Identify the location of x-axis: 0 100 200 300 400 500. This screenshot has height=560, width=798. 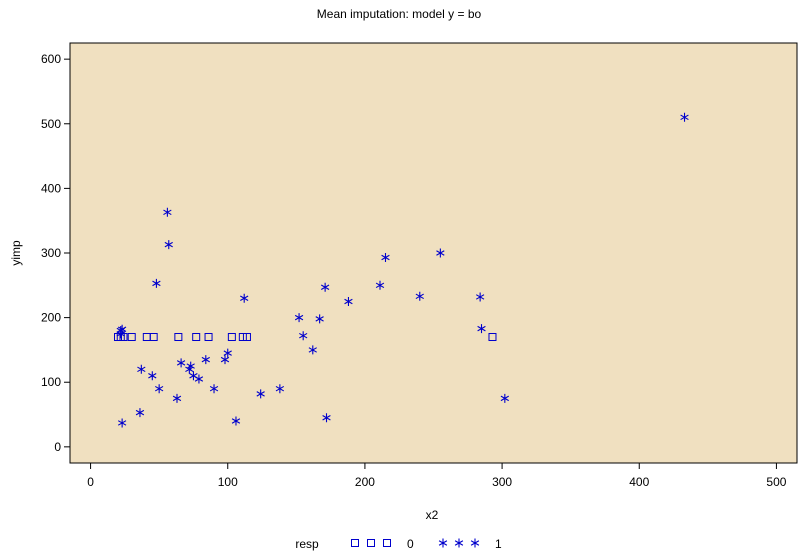
(437, 476).